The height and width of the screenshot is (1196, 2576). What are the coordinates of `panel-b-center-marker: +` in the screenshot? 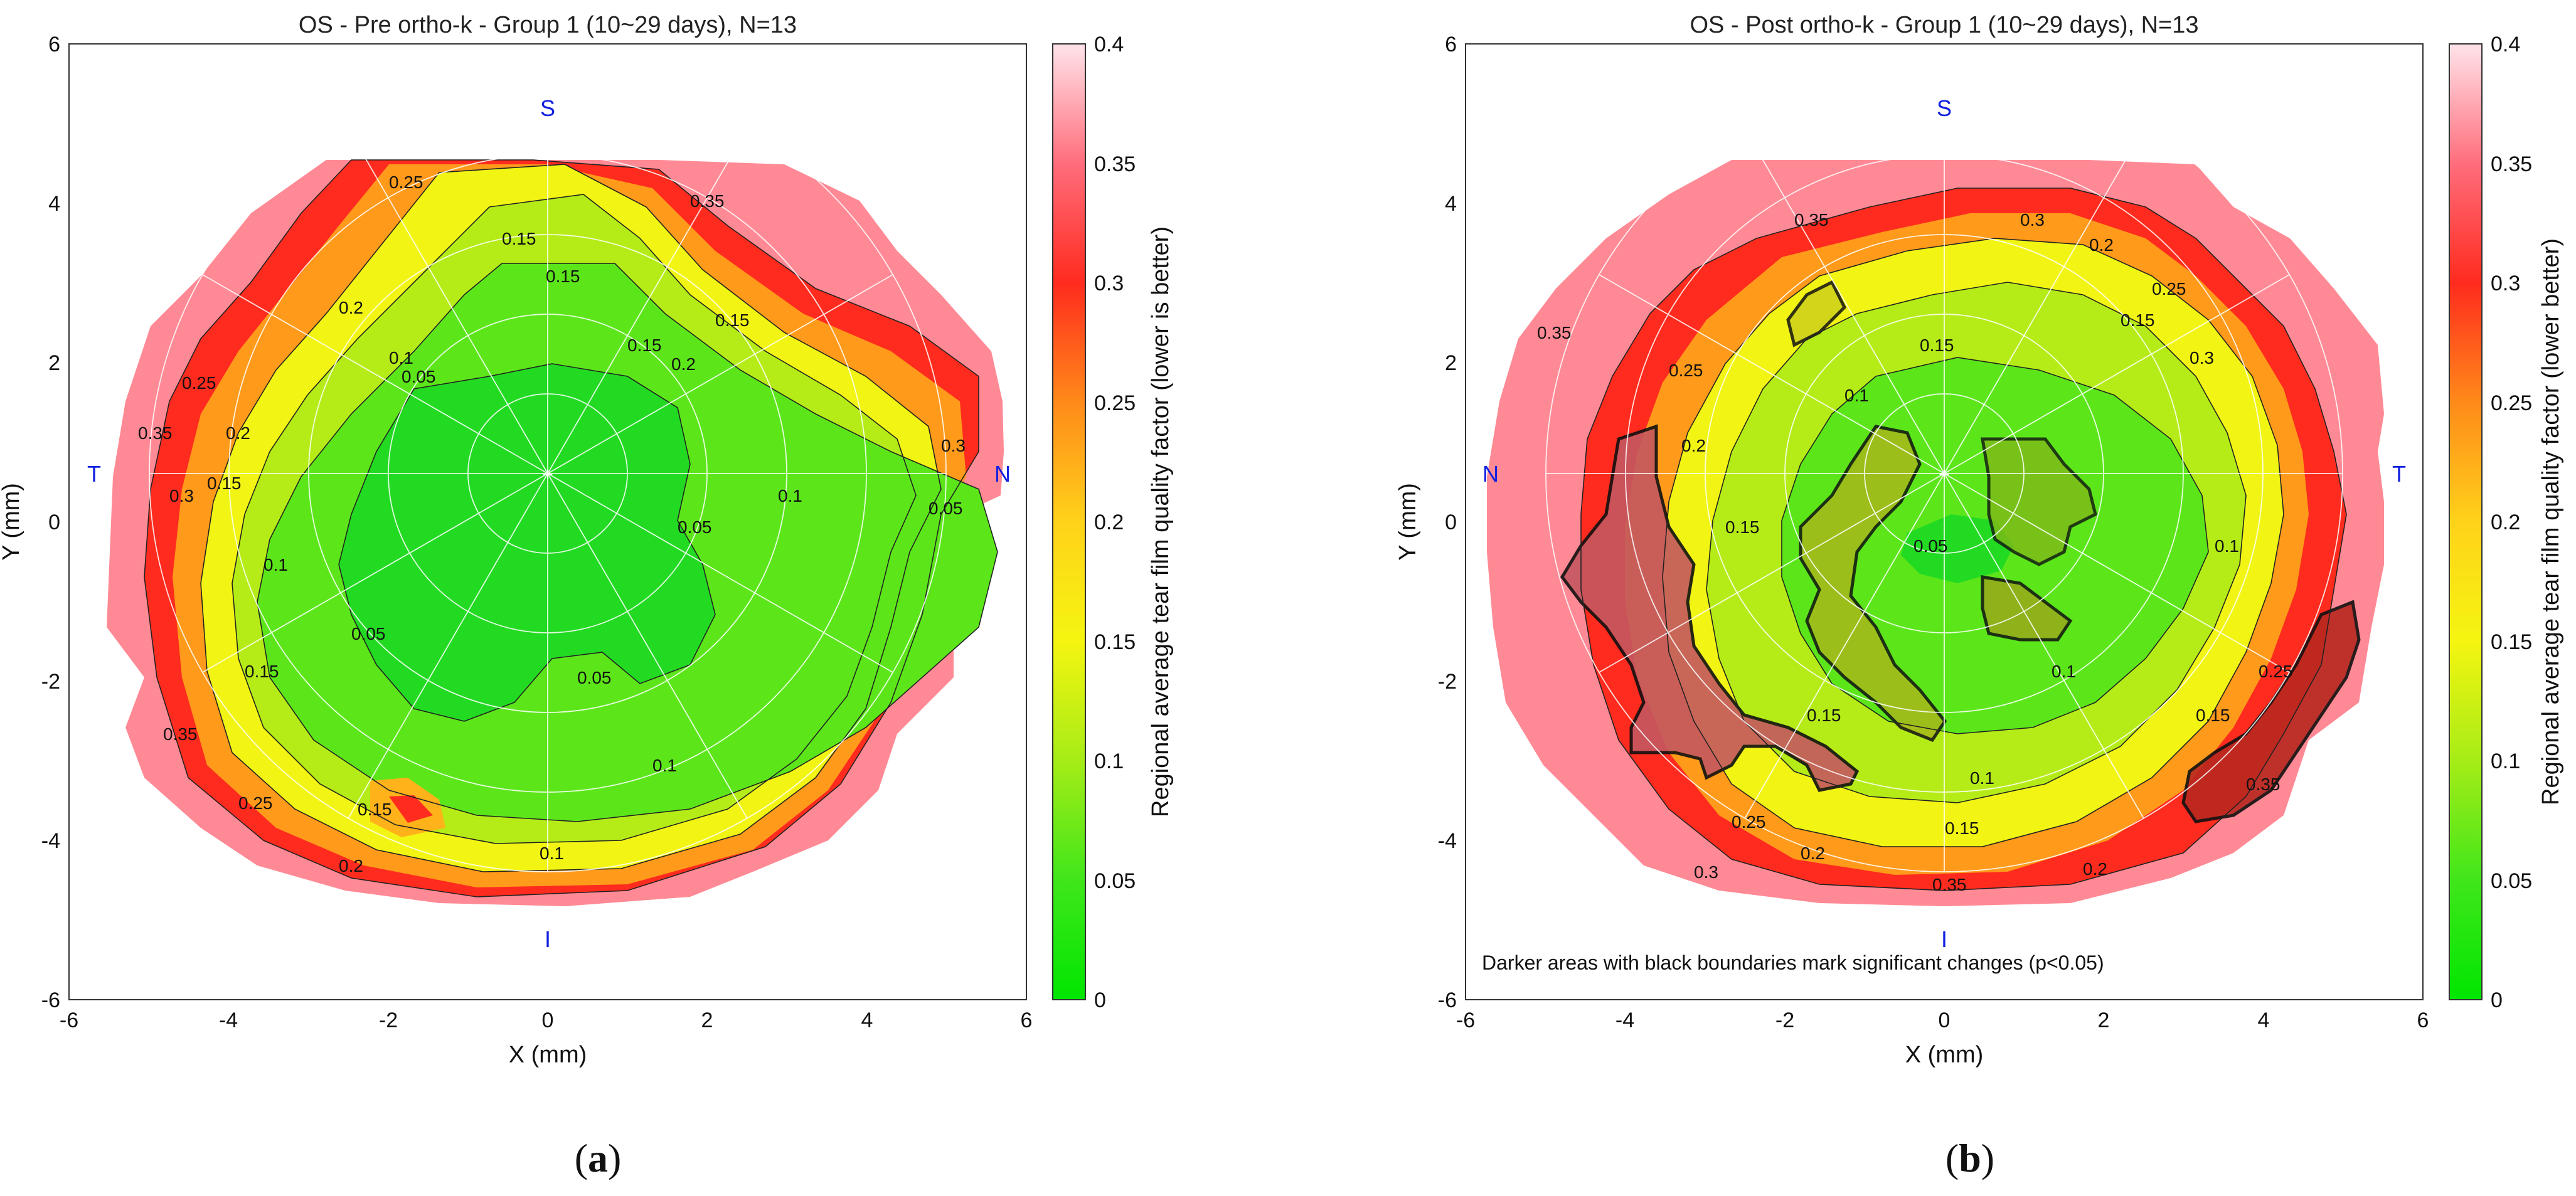 It's located at (1945, 474).